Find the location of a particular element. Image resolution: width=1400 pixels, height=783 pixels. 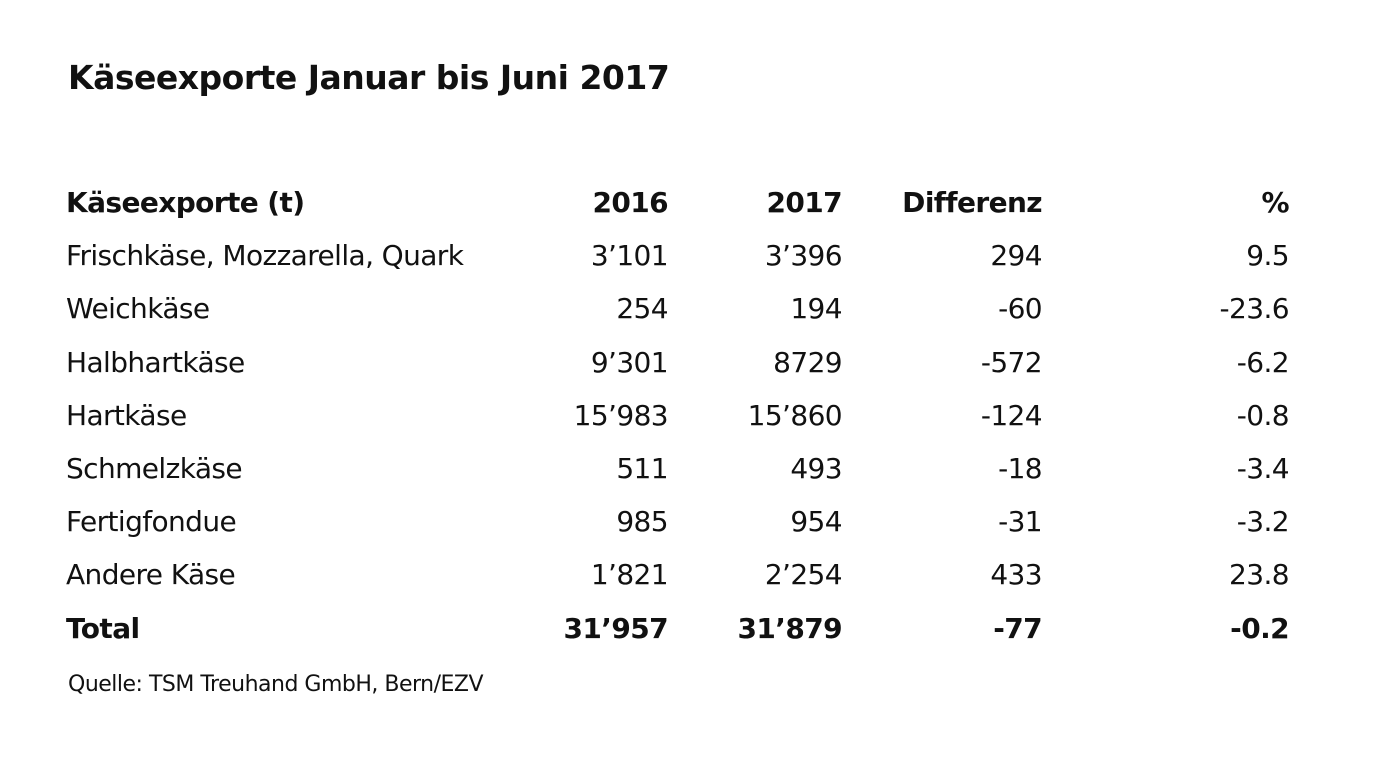

value-2017: 3’396 is located at coordinates (803, 256).